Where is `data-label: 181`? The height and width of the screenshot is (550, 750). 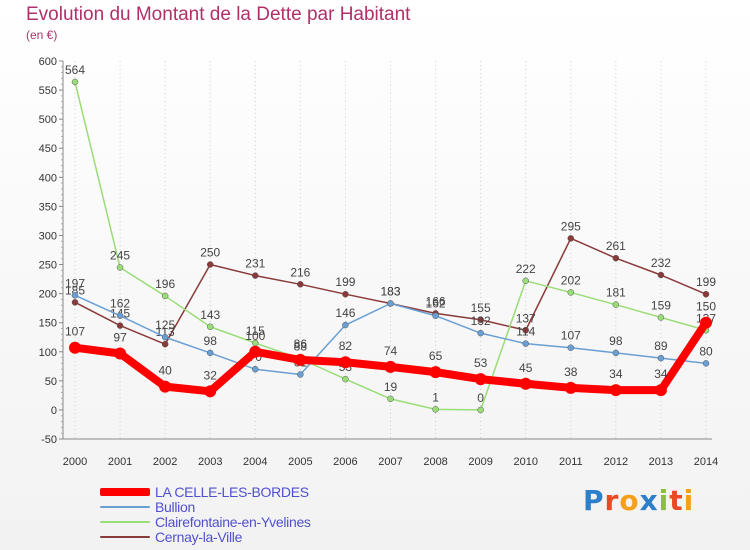 data-label: 181 is located at coordinates (616, 293).